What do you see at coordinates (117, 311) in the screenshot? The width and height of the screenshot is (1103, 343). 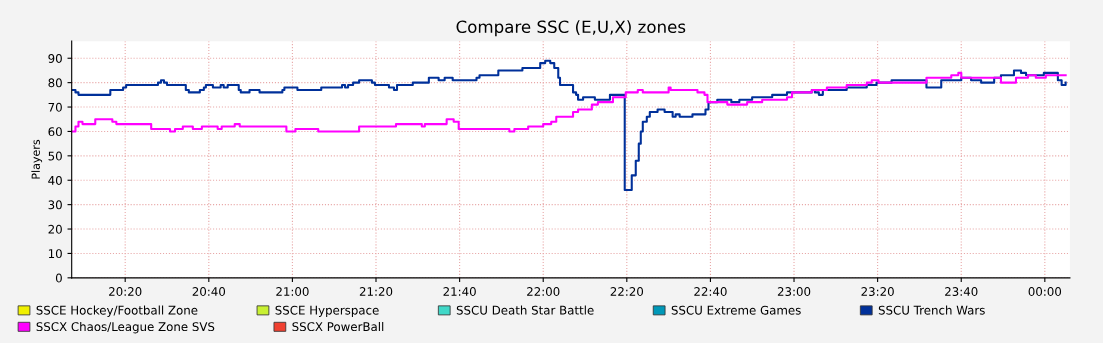 I see `legend-label: SSCE Hockey/Football Zone` at bounding box center [117, 311].